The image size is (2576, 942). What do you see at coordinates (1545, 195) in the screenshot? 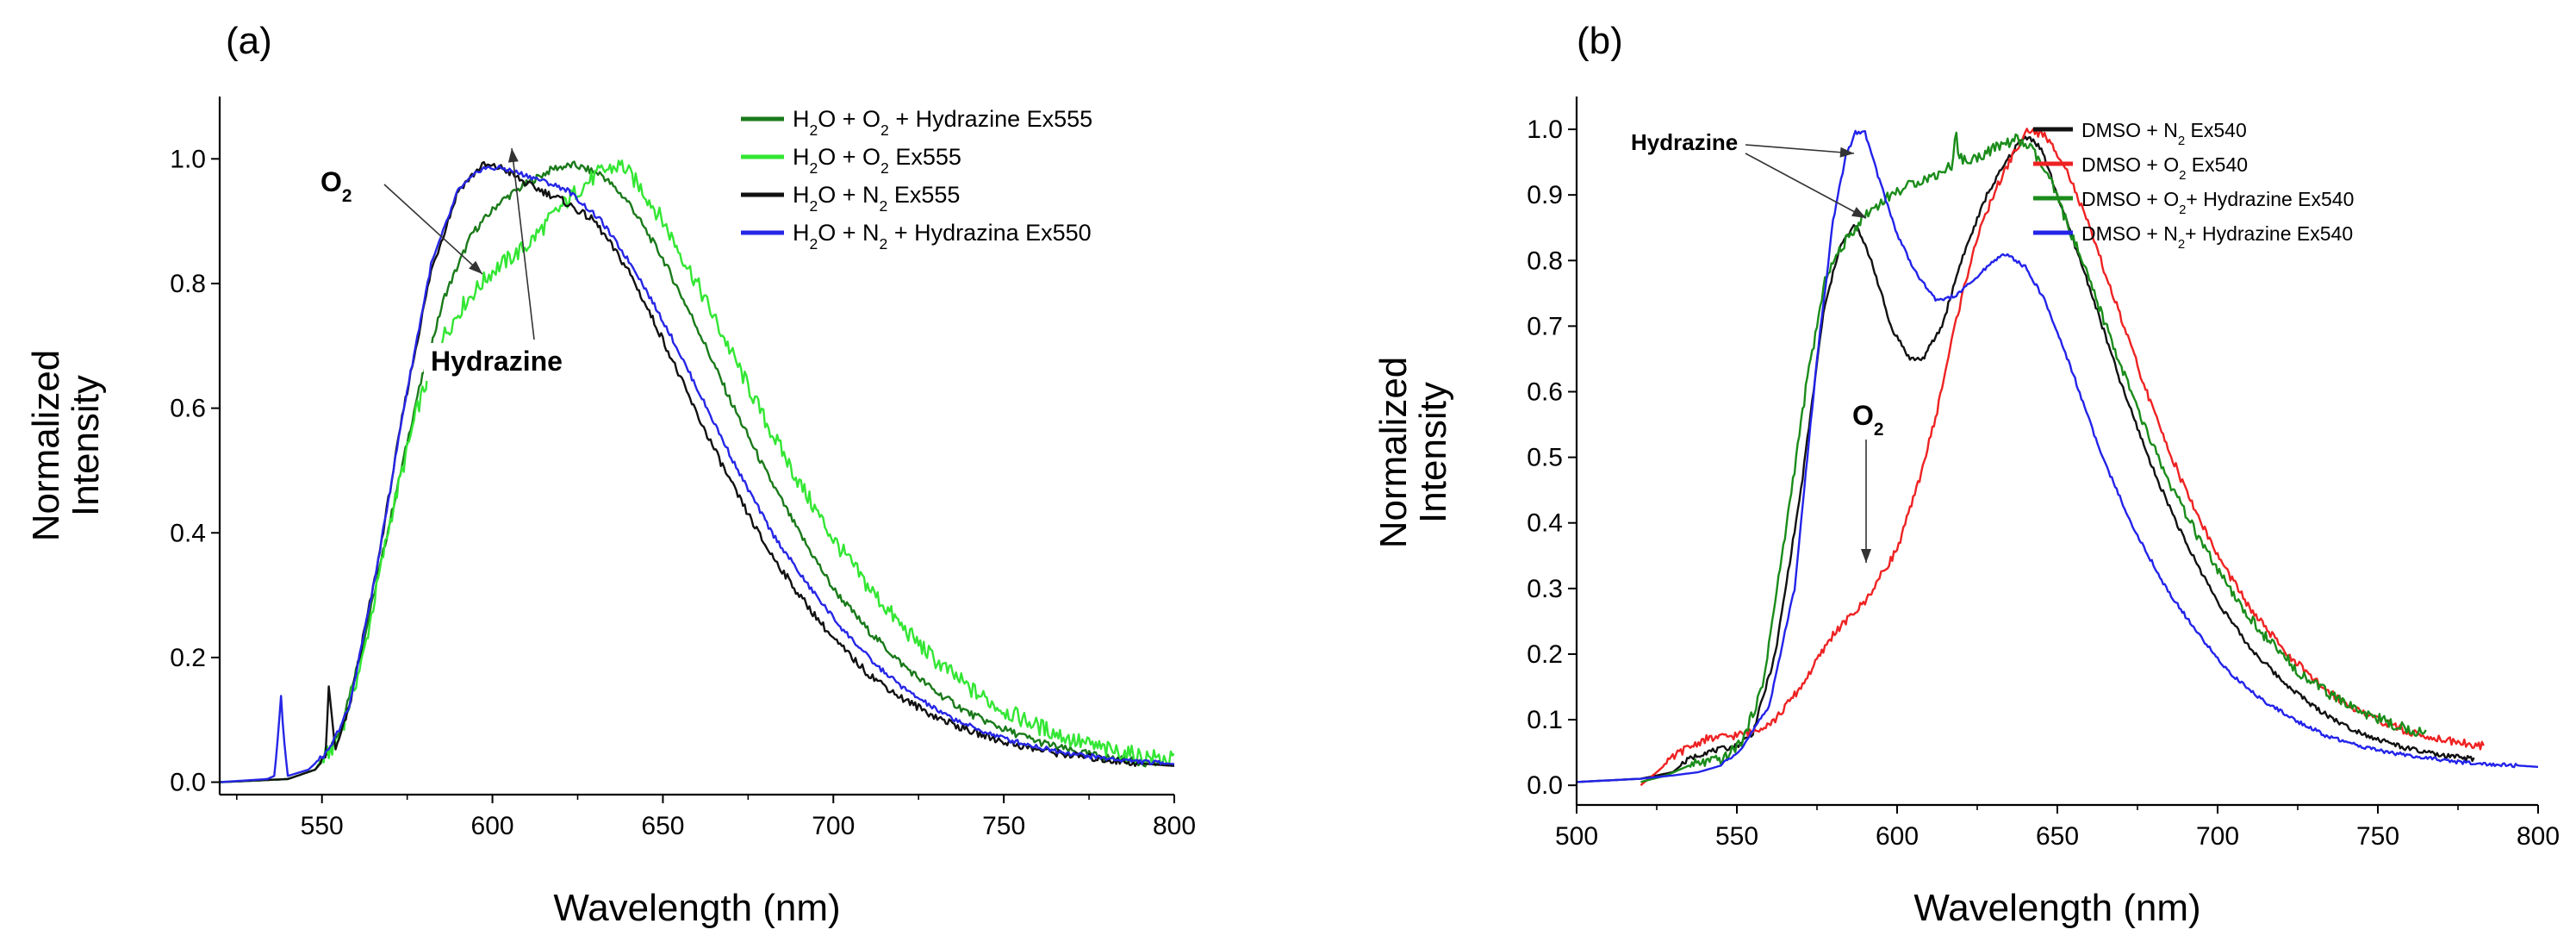
I see `y-tick-label: 0.9` at bounding box center [1545, 195].